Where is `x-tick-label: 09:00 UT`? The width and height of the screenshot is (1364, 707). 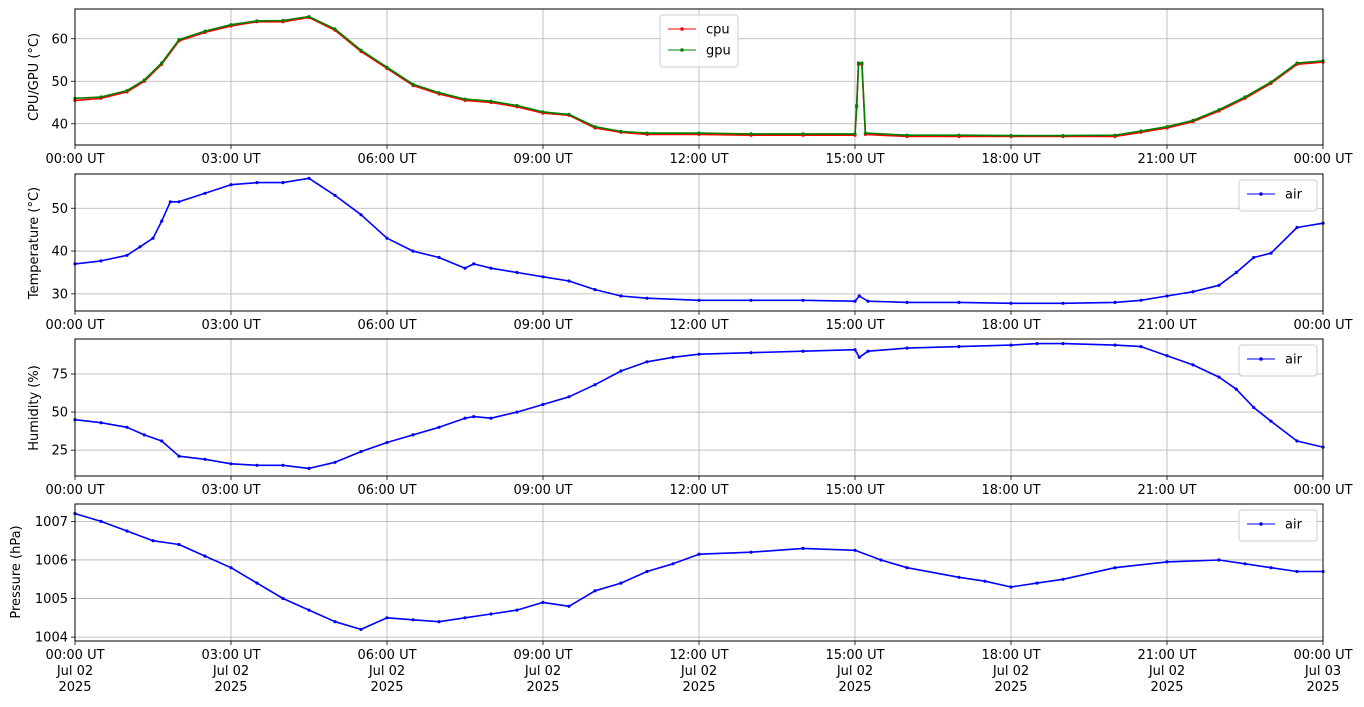 x-tick-label: 09:00 UT is located at coordinates (542, 490).